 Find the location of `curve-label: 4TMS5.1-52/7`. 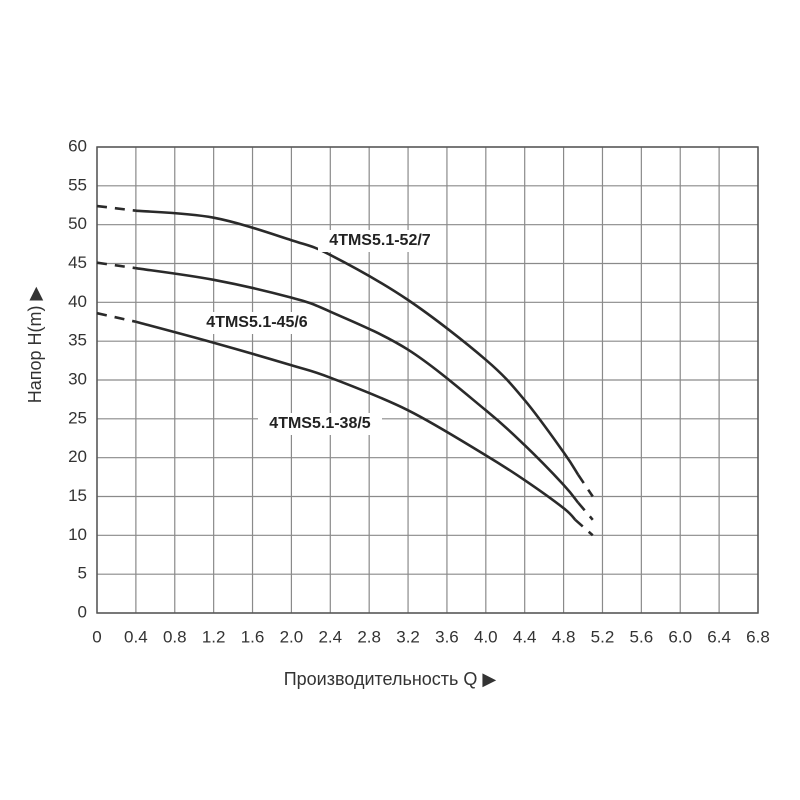

curve-label: 4TMS5.1-52/7 is located at coordinates (379, 240).